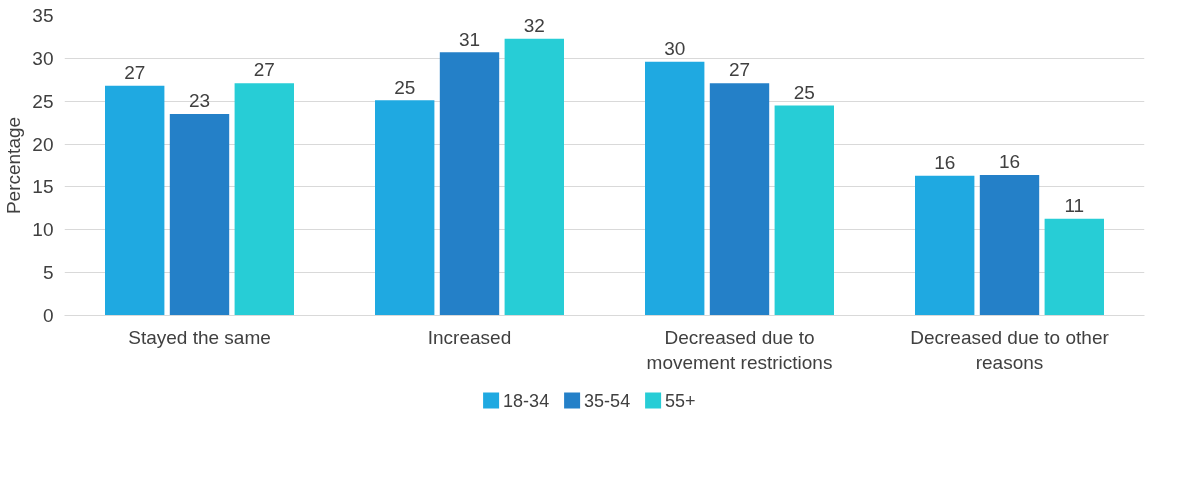 This screenshot has height=499, width=1204. I want to click on y-tick-label: 35, so click(43, 15).